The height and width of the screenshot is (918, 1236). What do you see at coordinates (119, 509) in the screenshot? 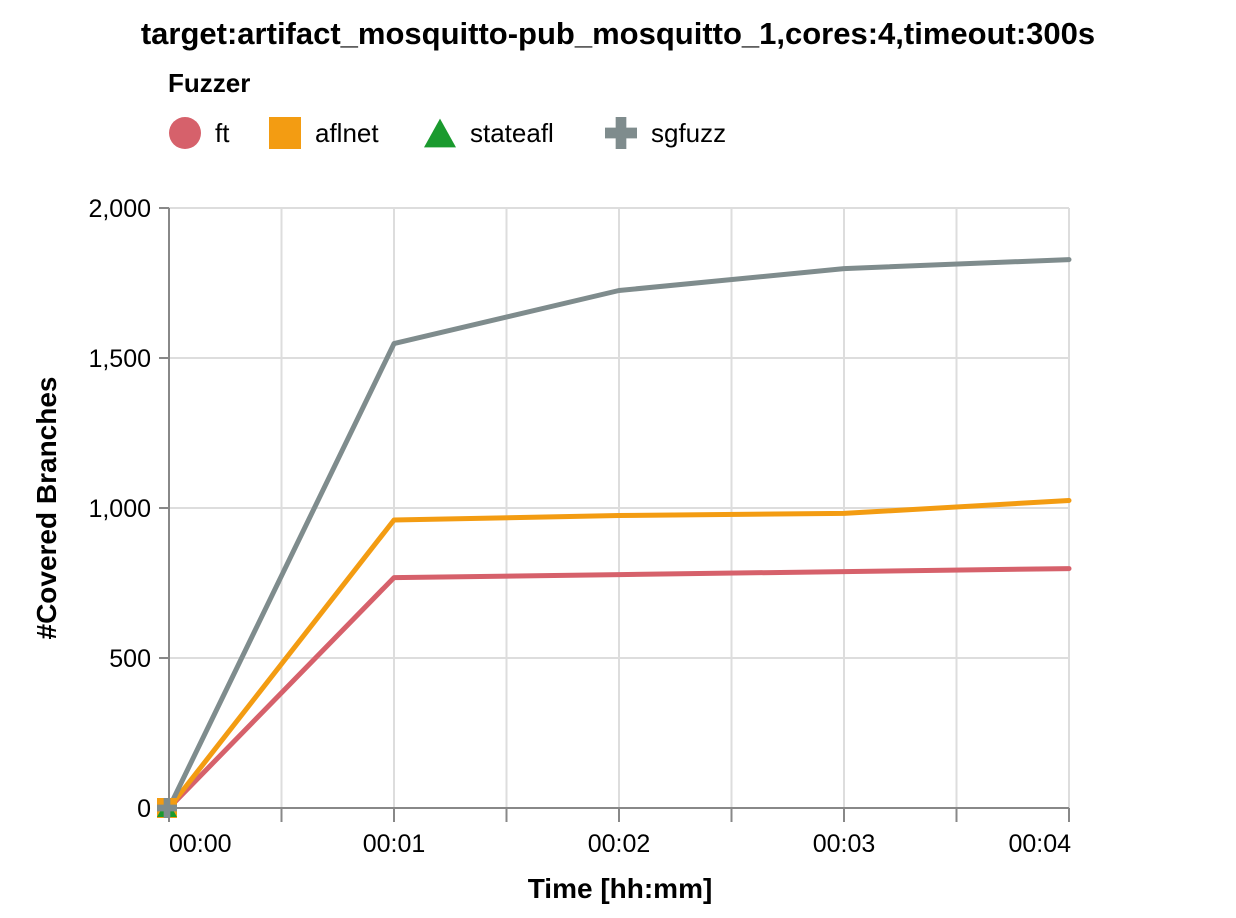
I see `y-tick-label: 1,000` at bounding box center [119, 509].